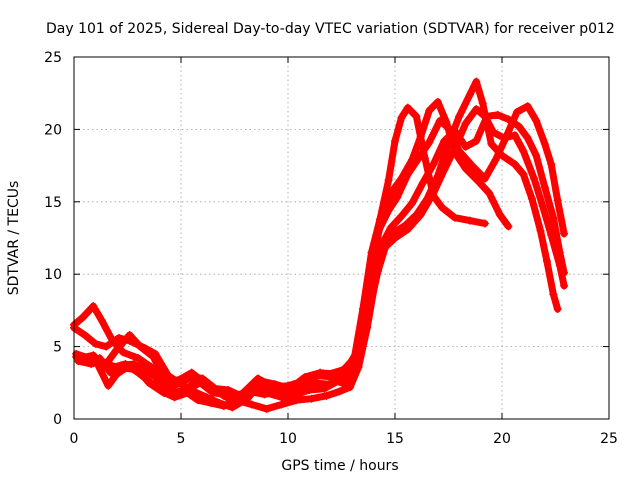  What do you see at coordinates (181, 439) in the screenshot?
I see `x-tick-label-5: 5` at bounding box center [181, 439].